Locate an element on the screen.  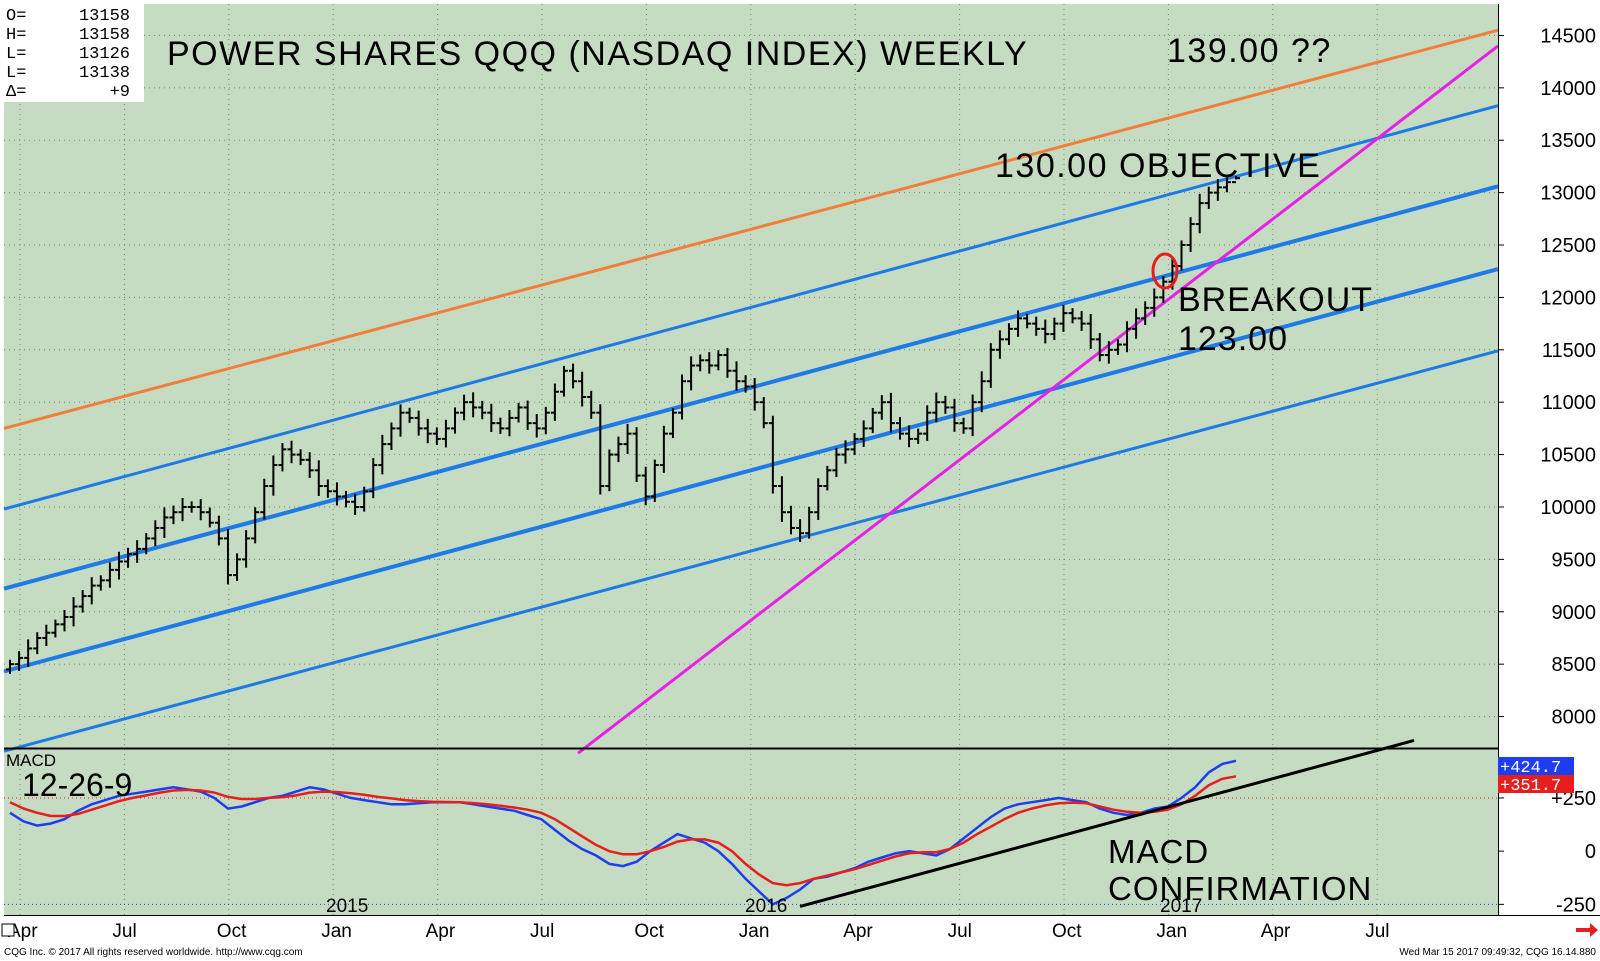
scroll-left-button is located at coordinates (8, 930).